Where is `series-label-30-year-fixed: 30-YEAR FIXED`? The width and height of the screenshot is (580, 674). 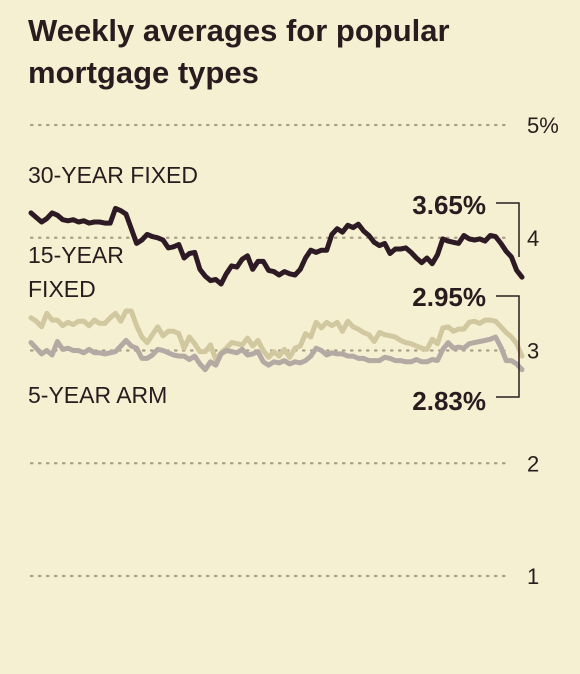
series-label-30-year-fixed: 30-YEAR FIXED is located at coordinates (113, 175).